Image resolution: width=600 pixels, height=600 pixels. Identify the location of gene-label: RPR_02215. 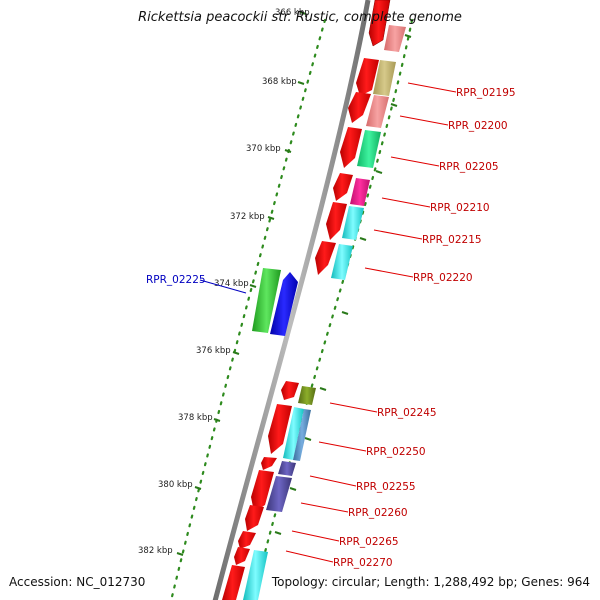
(452, 240).